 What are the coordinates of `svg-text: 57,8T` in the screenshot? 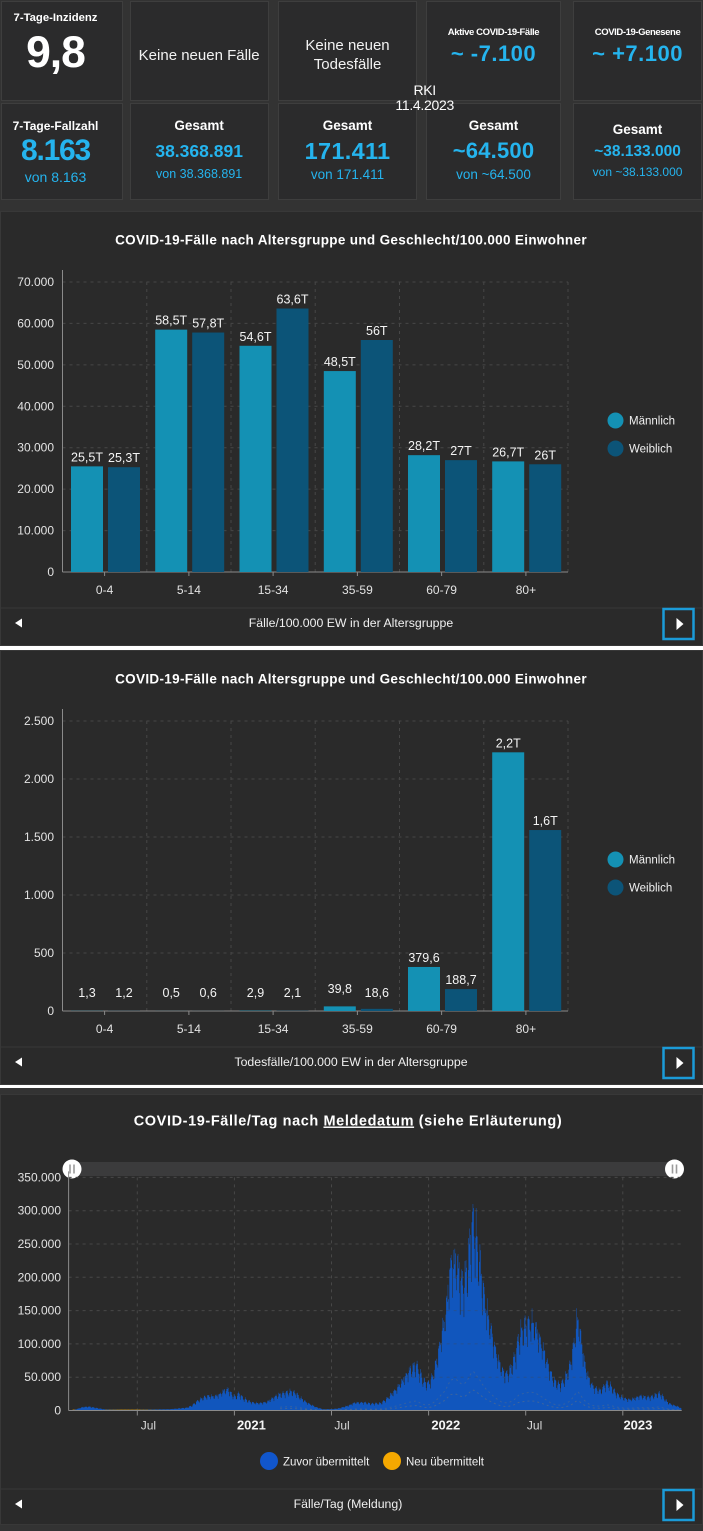 It's located at (208, 324).